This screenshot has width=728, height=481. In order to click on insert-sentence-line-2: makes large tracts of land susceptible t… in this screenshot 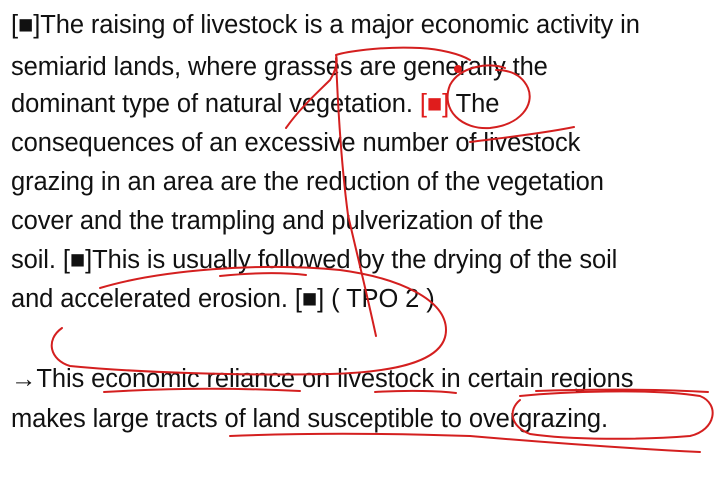, I will do `click(309, 419)`.